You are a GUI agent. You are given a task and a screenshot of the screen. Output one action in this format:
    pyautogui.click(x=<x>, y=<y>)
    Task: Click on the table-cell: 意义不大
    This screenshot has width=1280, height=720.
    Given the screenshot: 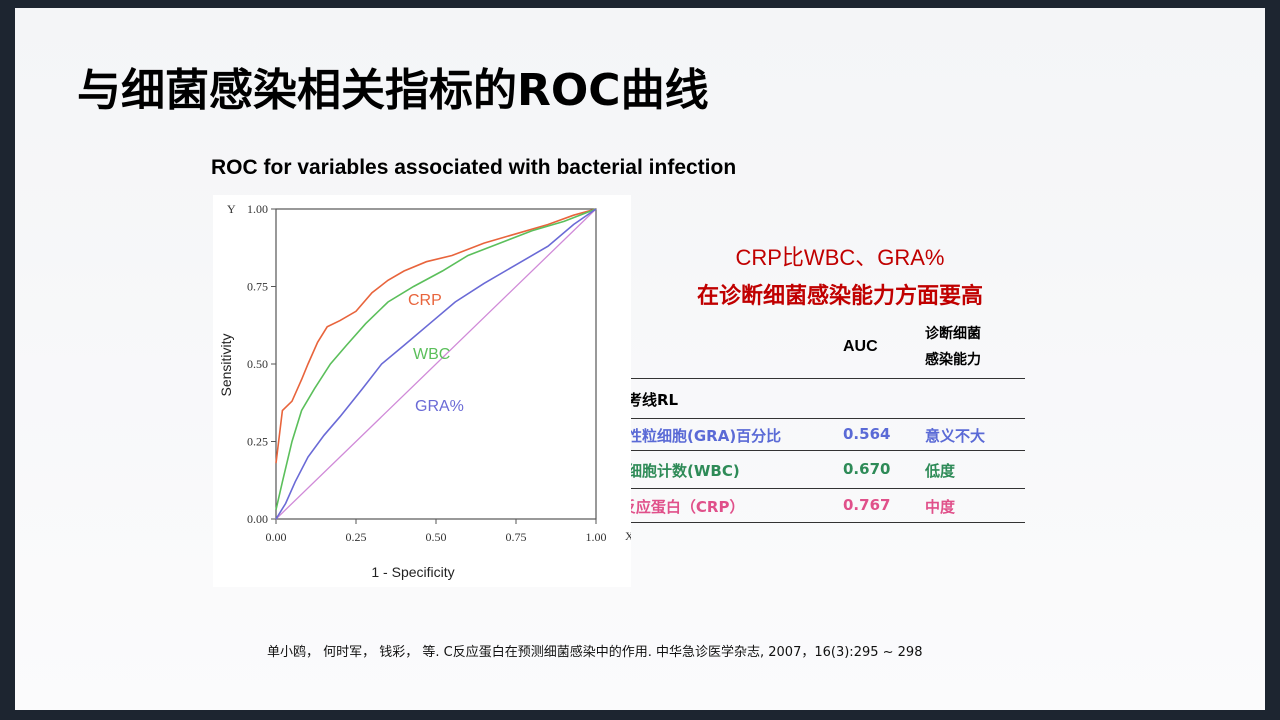 What is the action you would take?
    pyautogui.click(x=955, y=436)
    